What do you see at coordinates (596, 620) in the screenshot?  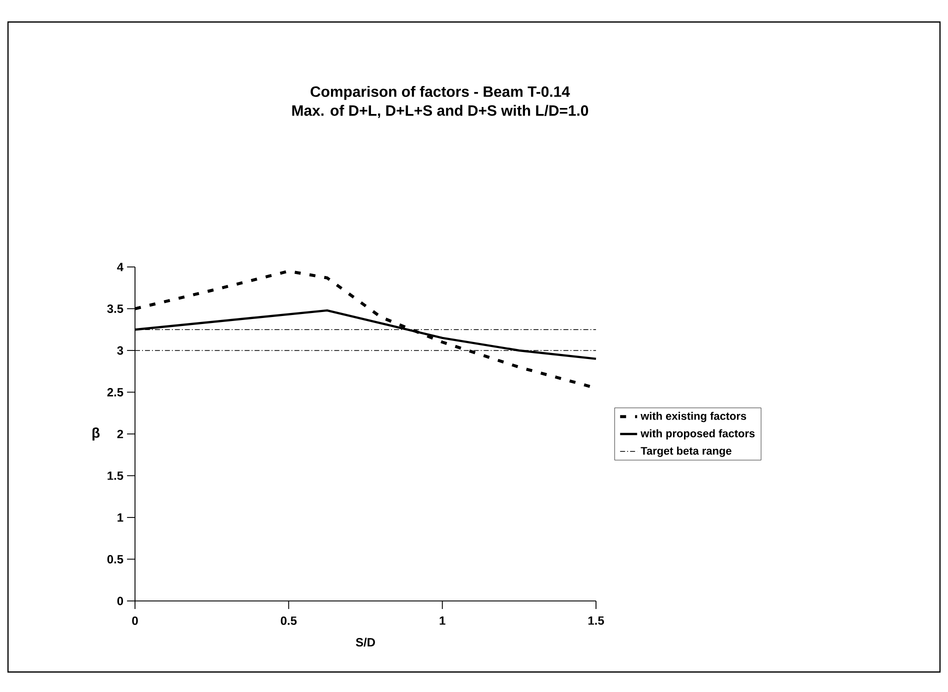 I see `x-tick-label: 1.5` at bounding box center [596, 620].